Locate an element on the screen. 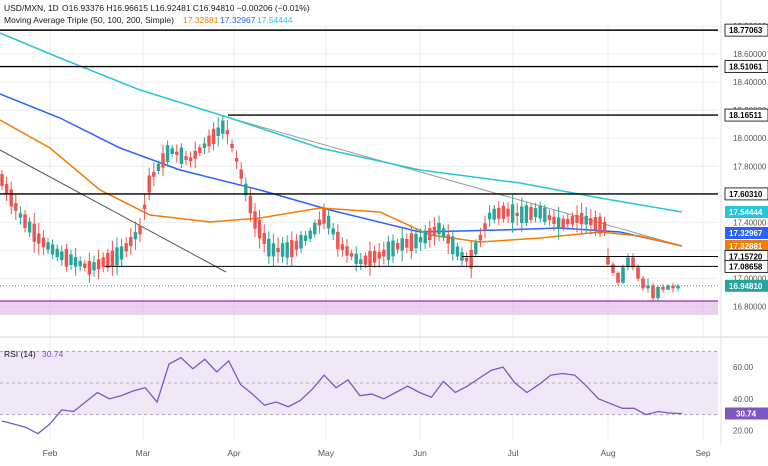 The width and height of the screenshot is (768, 466). price-label-text: 17.08658 is located at coordinates (746, 266).